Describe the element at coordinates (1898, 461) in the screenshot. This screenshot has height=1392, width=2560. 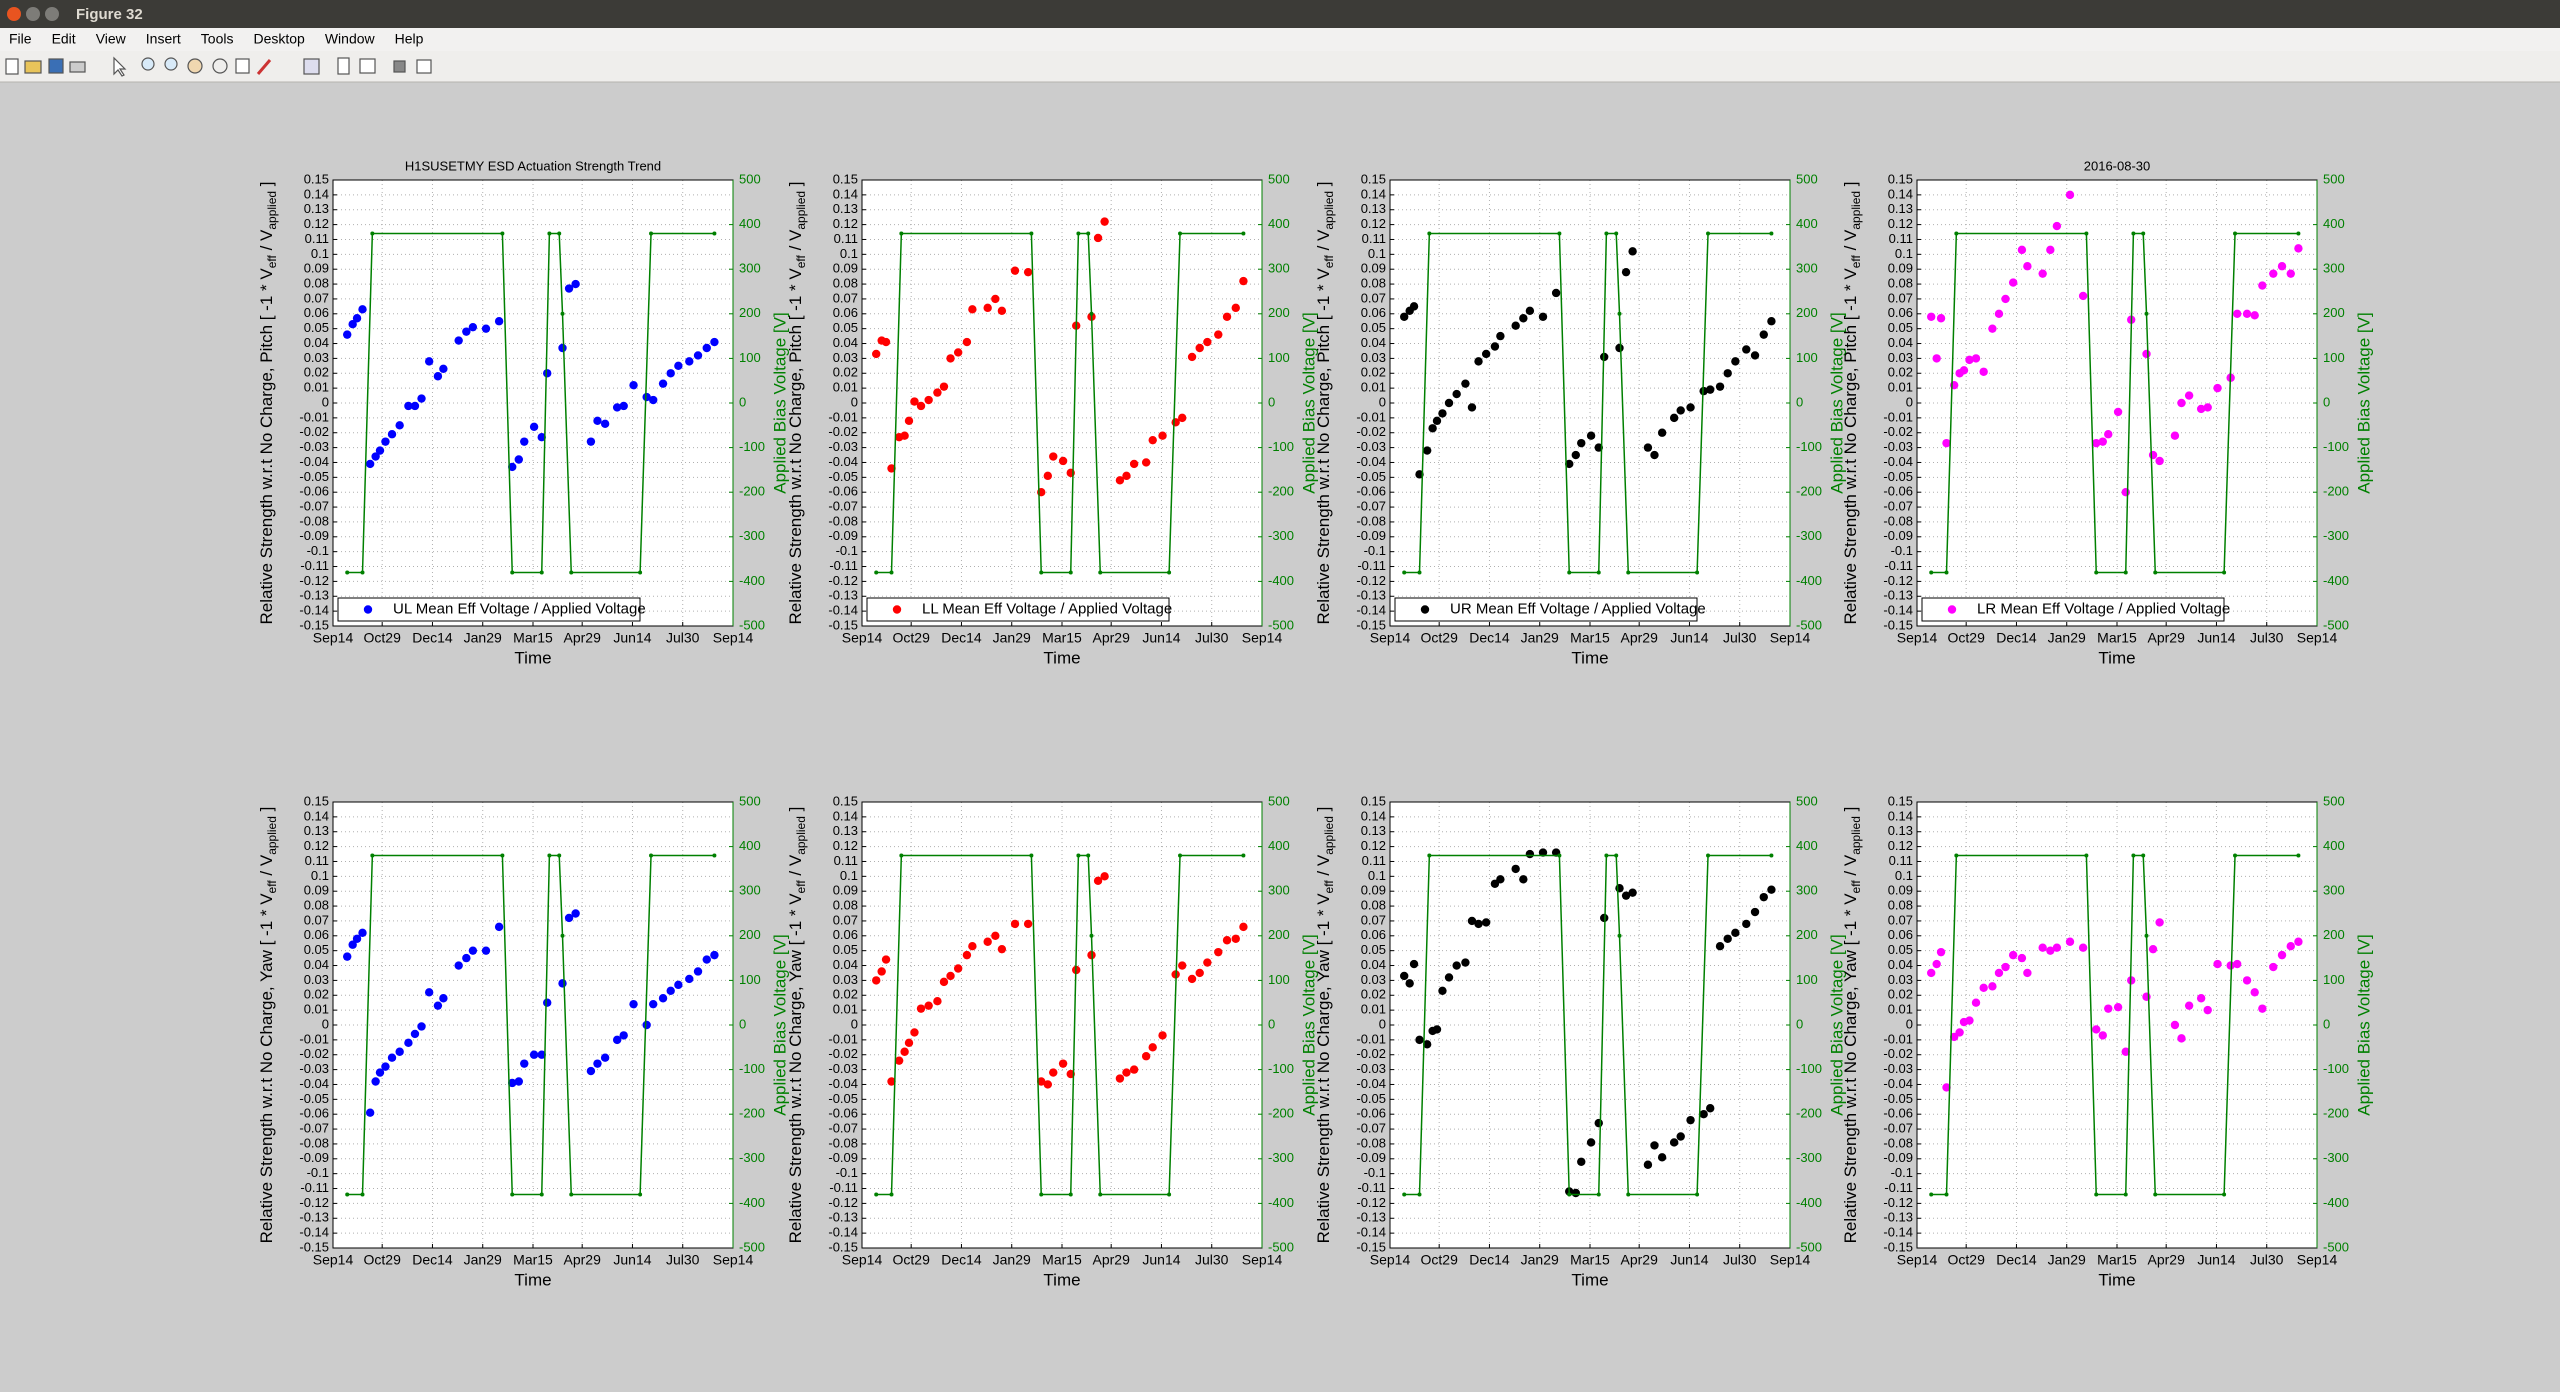
I see `y-tick-label: -0.04` at that location.